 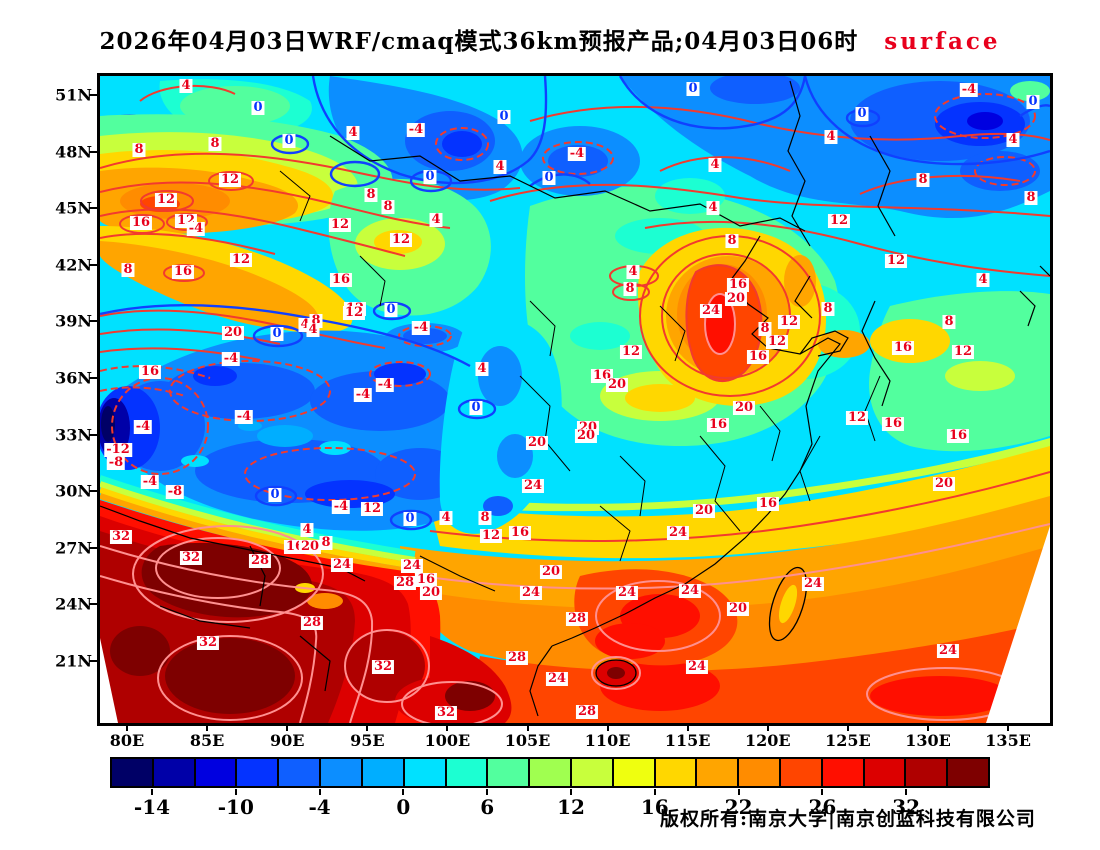 What do you see at coordinates (109, 680) in the screenshot?
I see `projection-wedge-left` at bounding box center [109, 680].